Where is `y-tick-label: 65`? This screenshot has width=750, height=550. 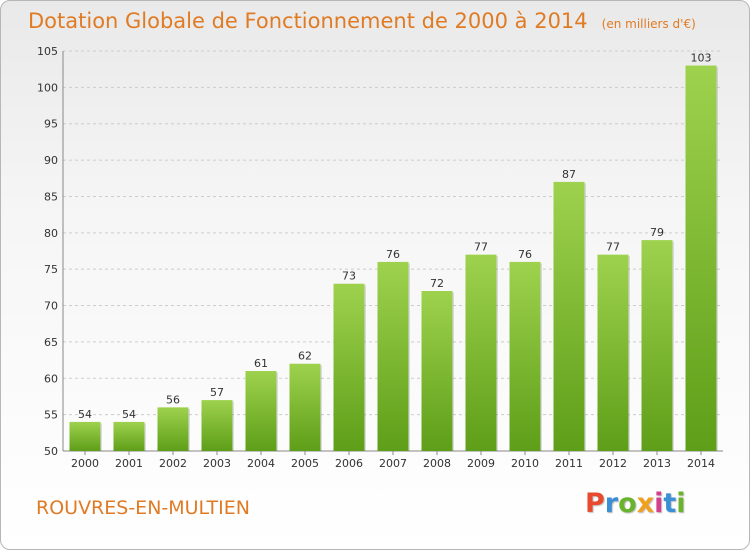 y-tick-label: 65 is located at coordinates (51, 342).